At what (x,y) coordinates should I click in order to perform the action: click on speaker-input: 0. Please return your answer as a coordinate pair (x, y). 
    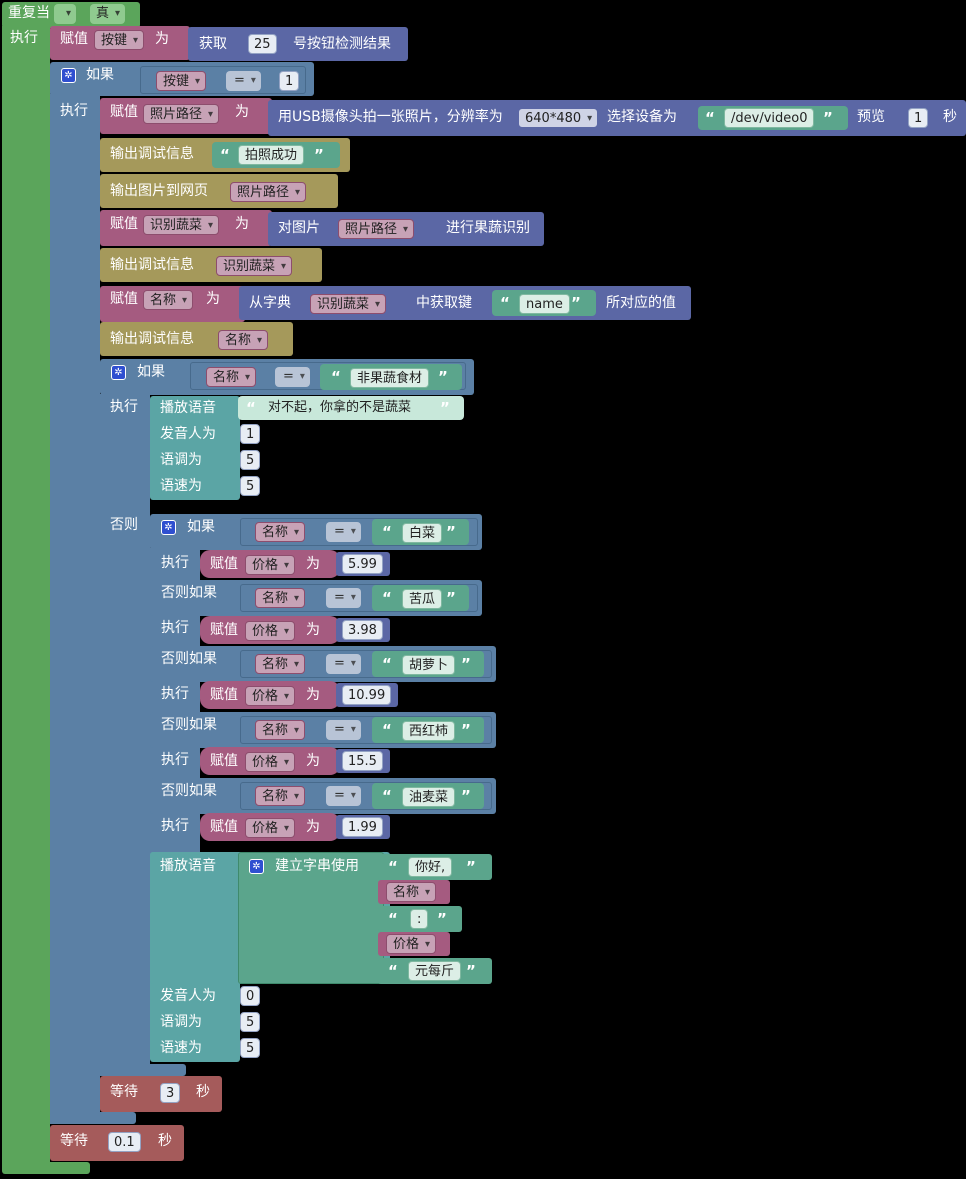
    Looking at the image, I should click on (250, 996).